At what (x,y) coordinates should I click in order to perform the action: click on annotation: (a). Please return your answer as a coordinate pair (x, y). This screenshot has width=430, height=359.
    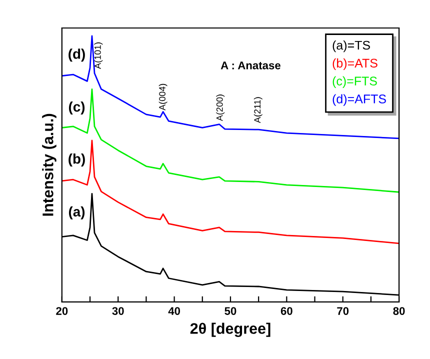
    Looking at the image, I should click on (76, 213).